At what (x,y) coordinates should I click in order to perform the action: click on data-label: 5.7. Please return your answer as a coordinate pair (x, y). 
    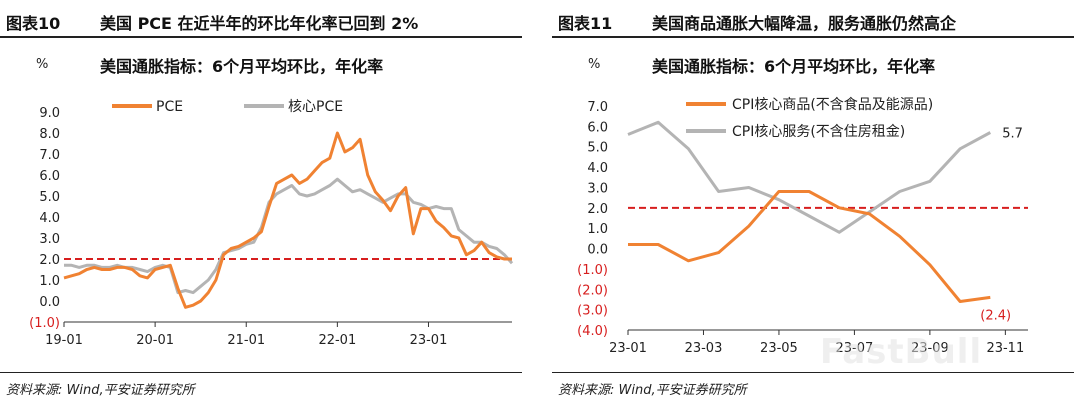
    Looking at the image, I should click on (1012, 133).